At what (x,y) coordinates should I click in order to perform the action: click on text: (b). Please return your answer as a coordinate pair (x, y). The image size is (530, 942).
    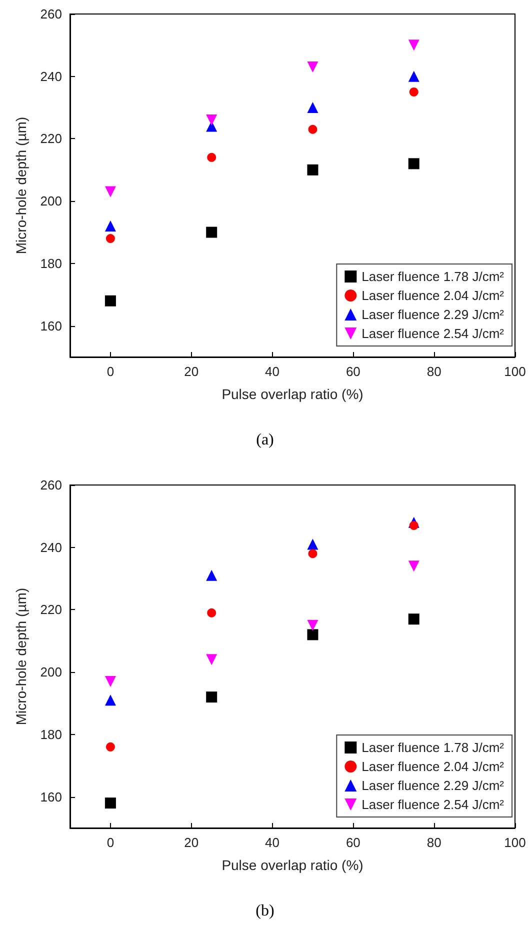
    Looking at the image, I should click on (265, 911).